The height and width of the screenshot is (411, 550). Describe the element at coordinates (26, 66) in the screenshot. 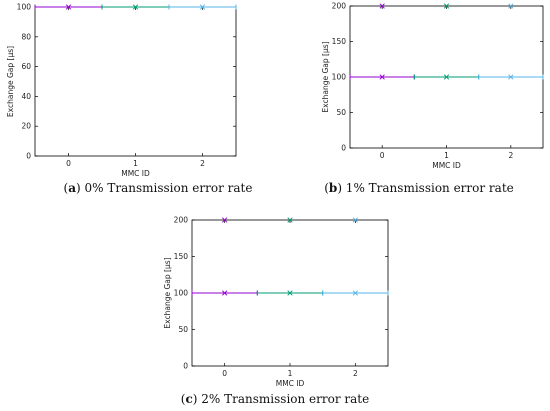

I see `y-tick-label: 60` at that location.